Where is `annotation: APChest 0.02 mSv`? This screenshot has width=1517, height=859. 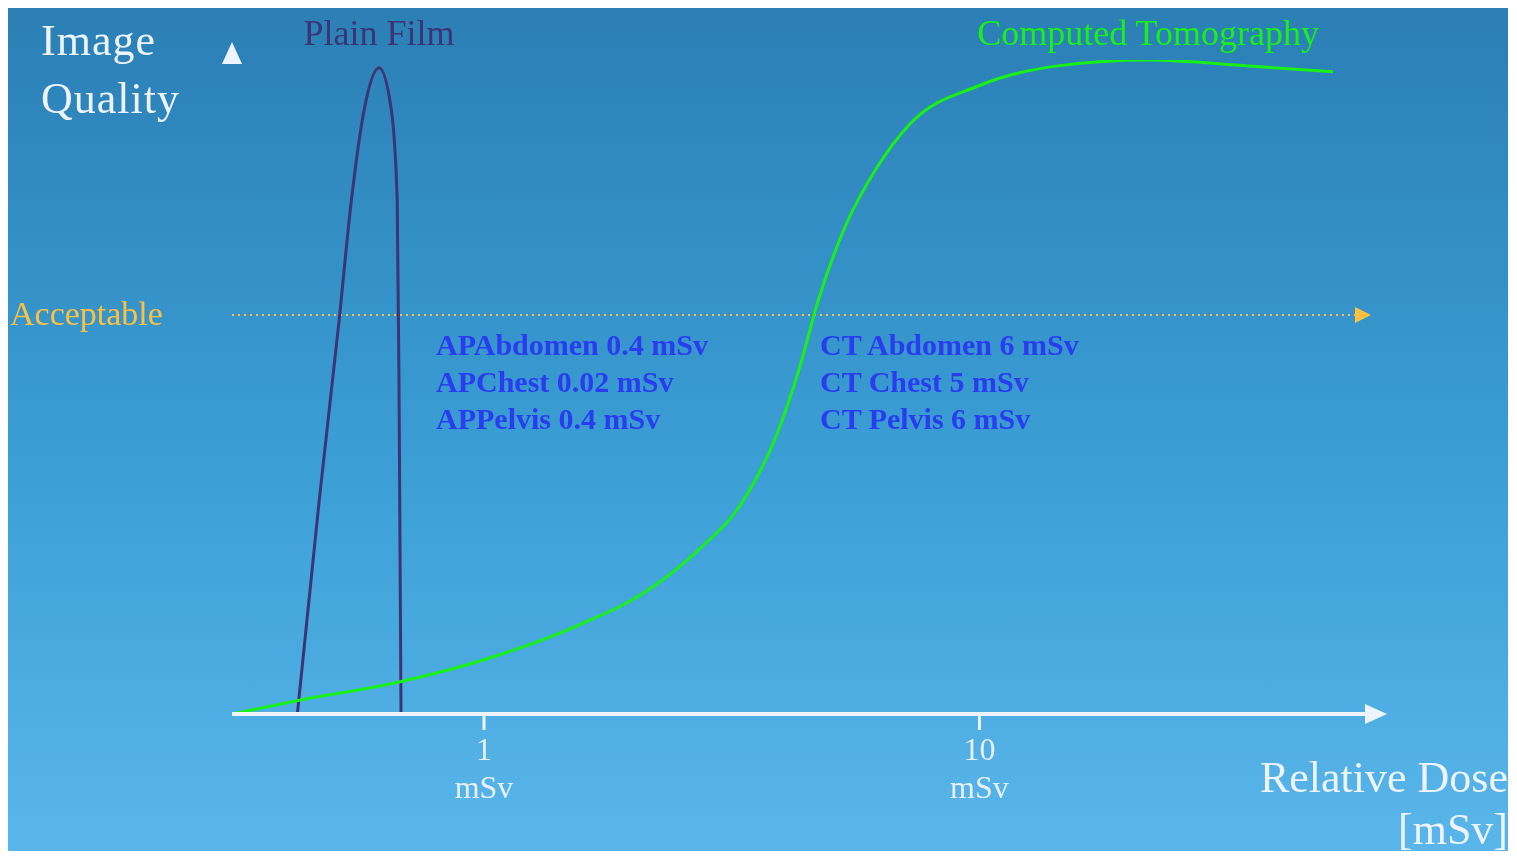
annotation: APChest 0.02 mSv is located at coordinates (555, 382).